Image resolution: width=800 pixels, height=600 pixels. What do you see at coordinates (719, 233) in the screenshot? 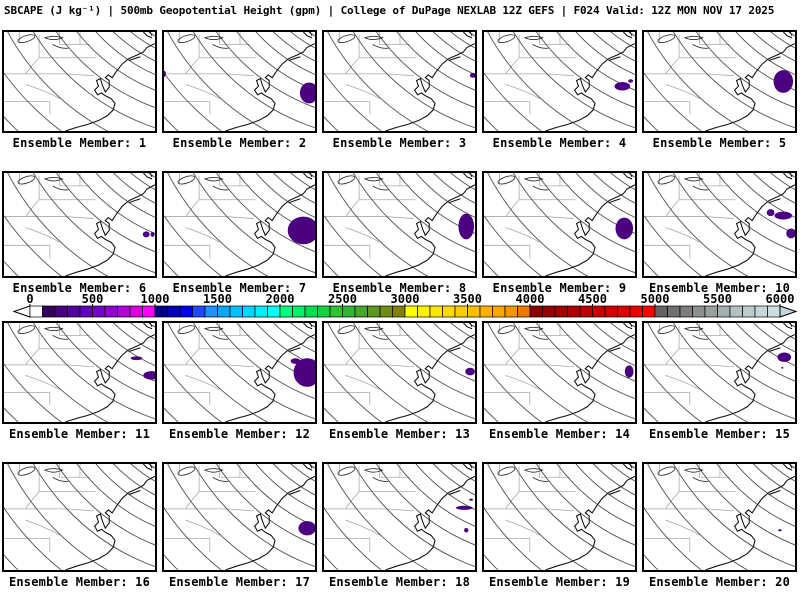
I see `ensemble-cell: Ensemble Member: 10` at bounding box center [719, 233].